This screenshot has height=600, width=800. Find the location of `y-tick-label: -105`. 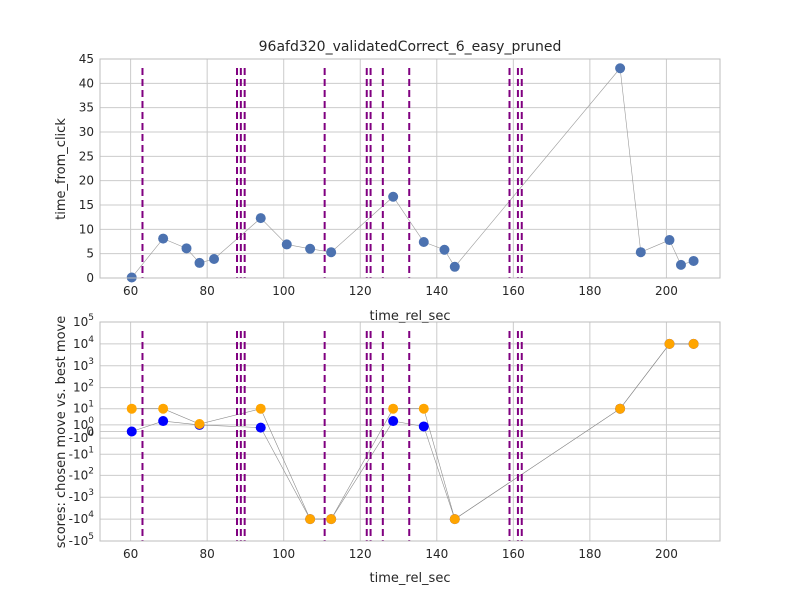

y-tick-label: -105 is located at coordinates (81, 540).